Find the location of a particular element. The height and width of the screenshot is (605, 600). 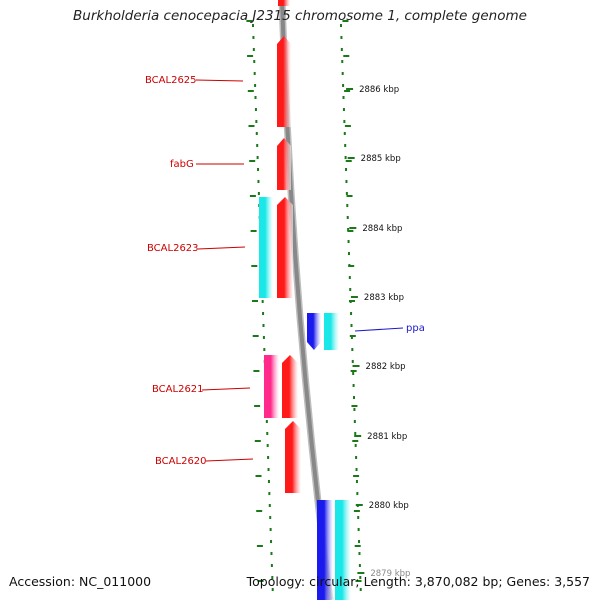

scale-tick-label: 2886 kbp is located at coordinates (379, 90).